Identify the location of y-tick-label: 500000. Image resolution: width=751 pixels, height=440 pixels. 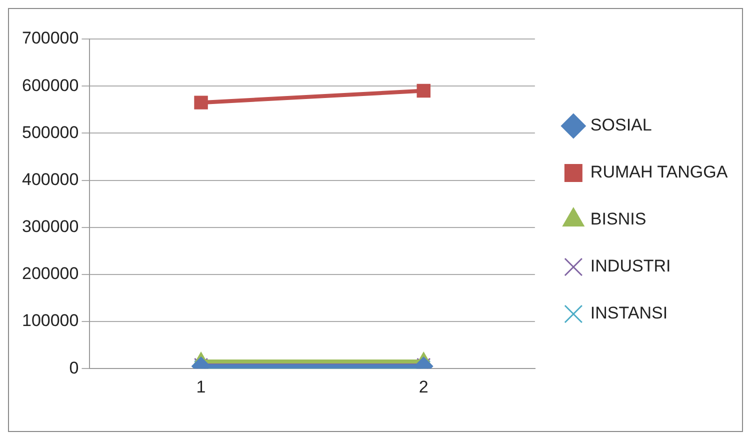
(50, 132).